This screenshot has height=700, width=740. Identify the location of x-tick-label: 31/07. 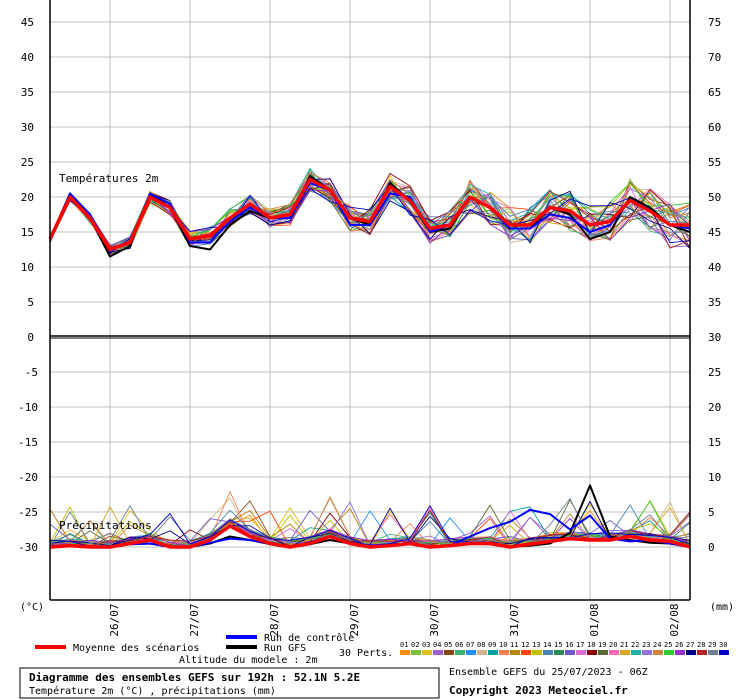
(514, 619).